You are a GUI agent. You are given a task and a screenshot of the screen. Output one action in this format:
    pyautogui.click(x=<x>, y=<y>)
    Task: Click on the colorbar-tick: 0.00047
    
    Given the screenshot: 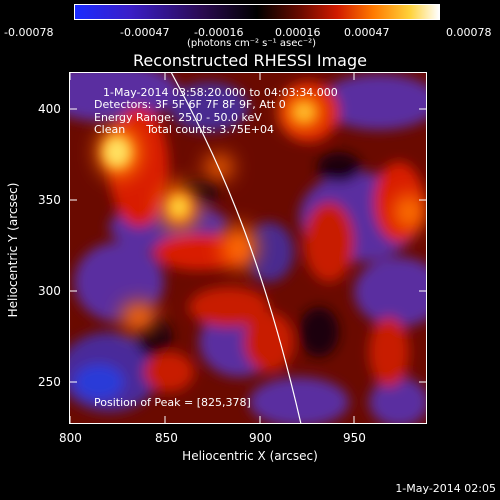 What is the action you would take?
    pyautogui.click(x=367, y=32)
    